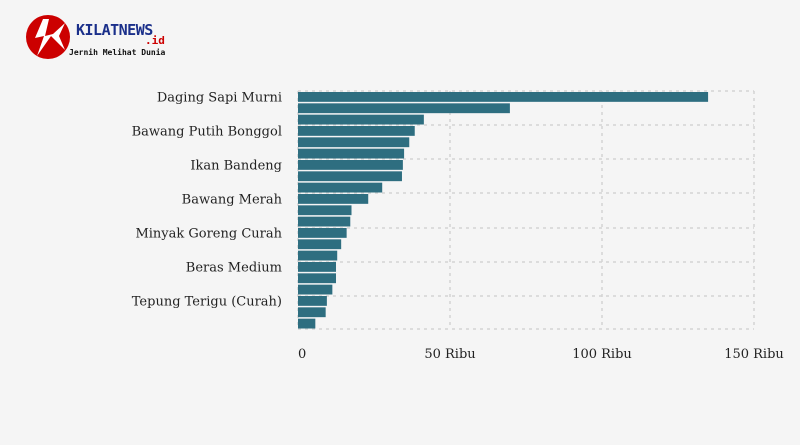 The image size is (800, 445). What do you see at coordinates (602, 354) in the screenshot?
I see `x-tick-label: 100 Ribu` at bounding box center [602, 354].